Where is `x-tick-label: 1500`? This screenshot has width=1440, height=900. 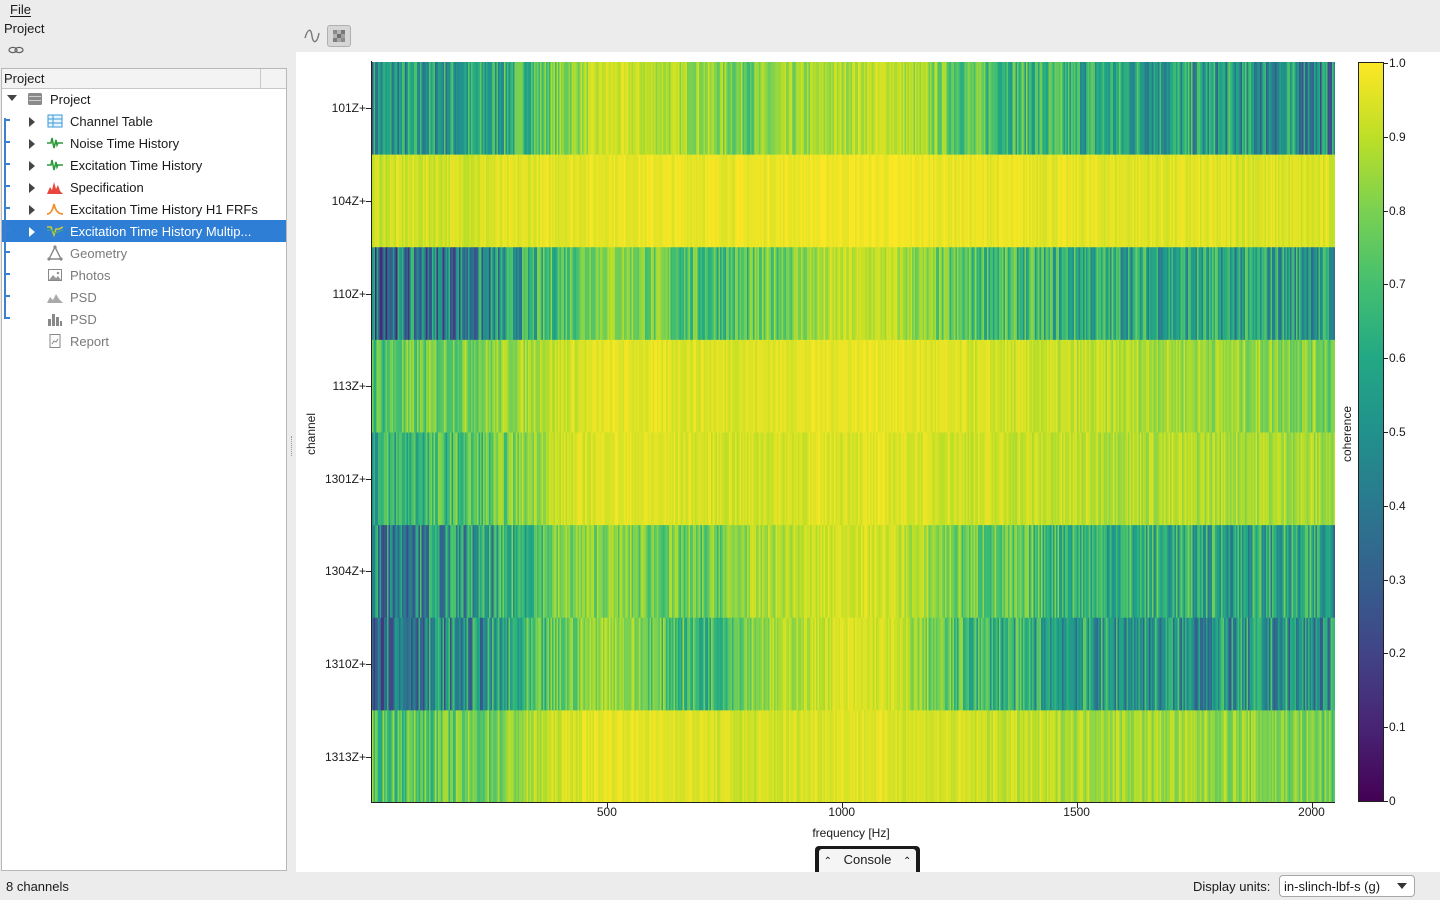
x-tick-label: 1500 is located at coordinates (1076, 812).